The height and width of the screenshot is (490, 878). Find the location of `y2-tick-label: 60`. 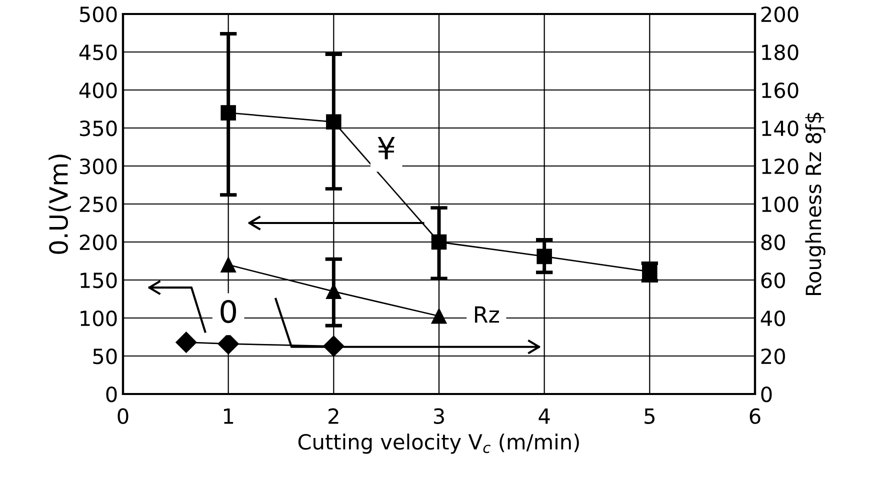

y2-tick-label: 60 is located at coordinates (773, 280).